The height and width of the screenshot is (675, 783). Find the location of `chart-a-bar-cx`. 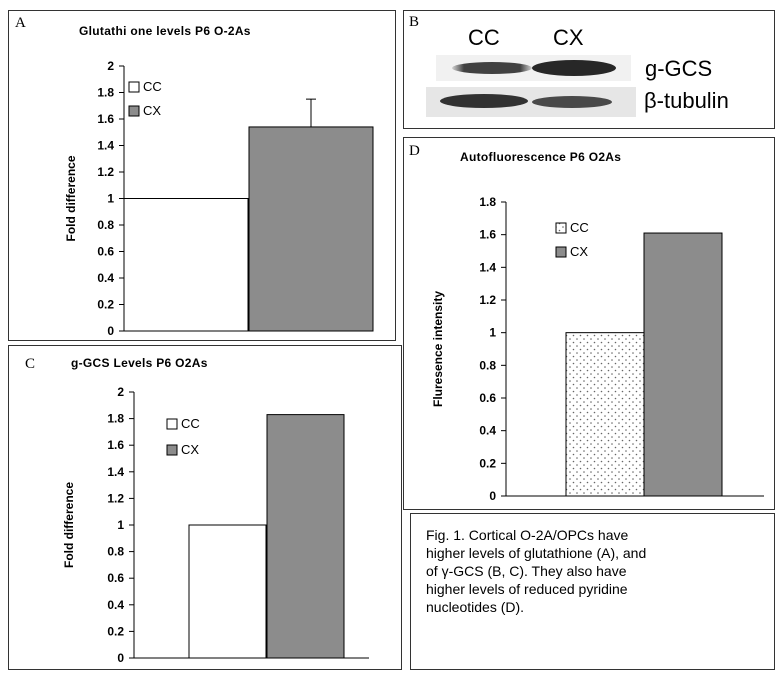

chart-a-bar-cx is located at coordinates (311, 229).